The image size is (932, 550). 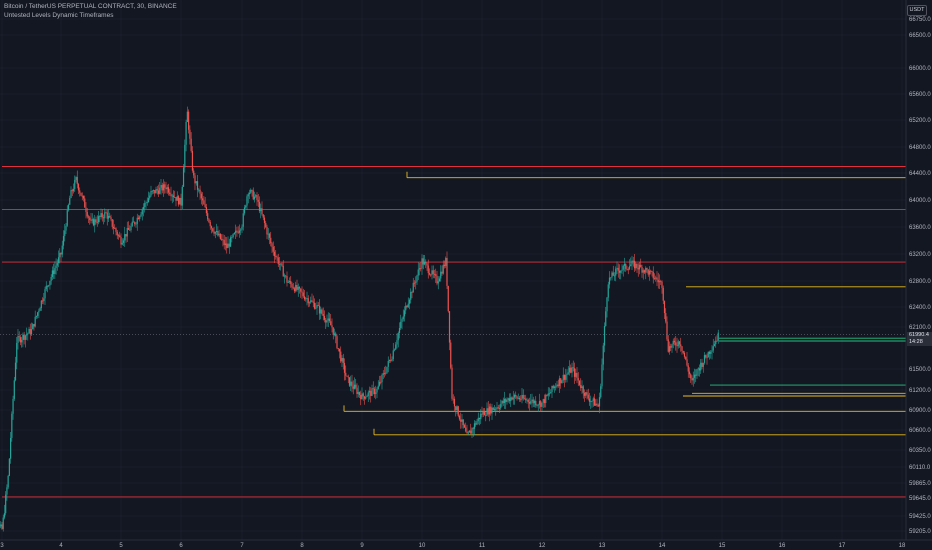 I want to click on time-tick-label: 10, so click(x=422, y=546).